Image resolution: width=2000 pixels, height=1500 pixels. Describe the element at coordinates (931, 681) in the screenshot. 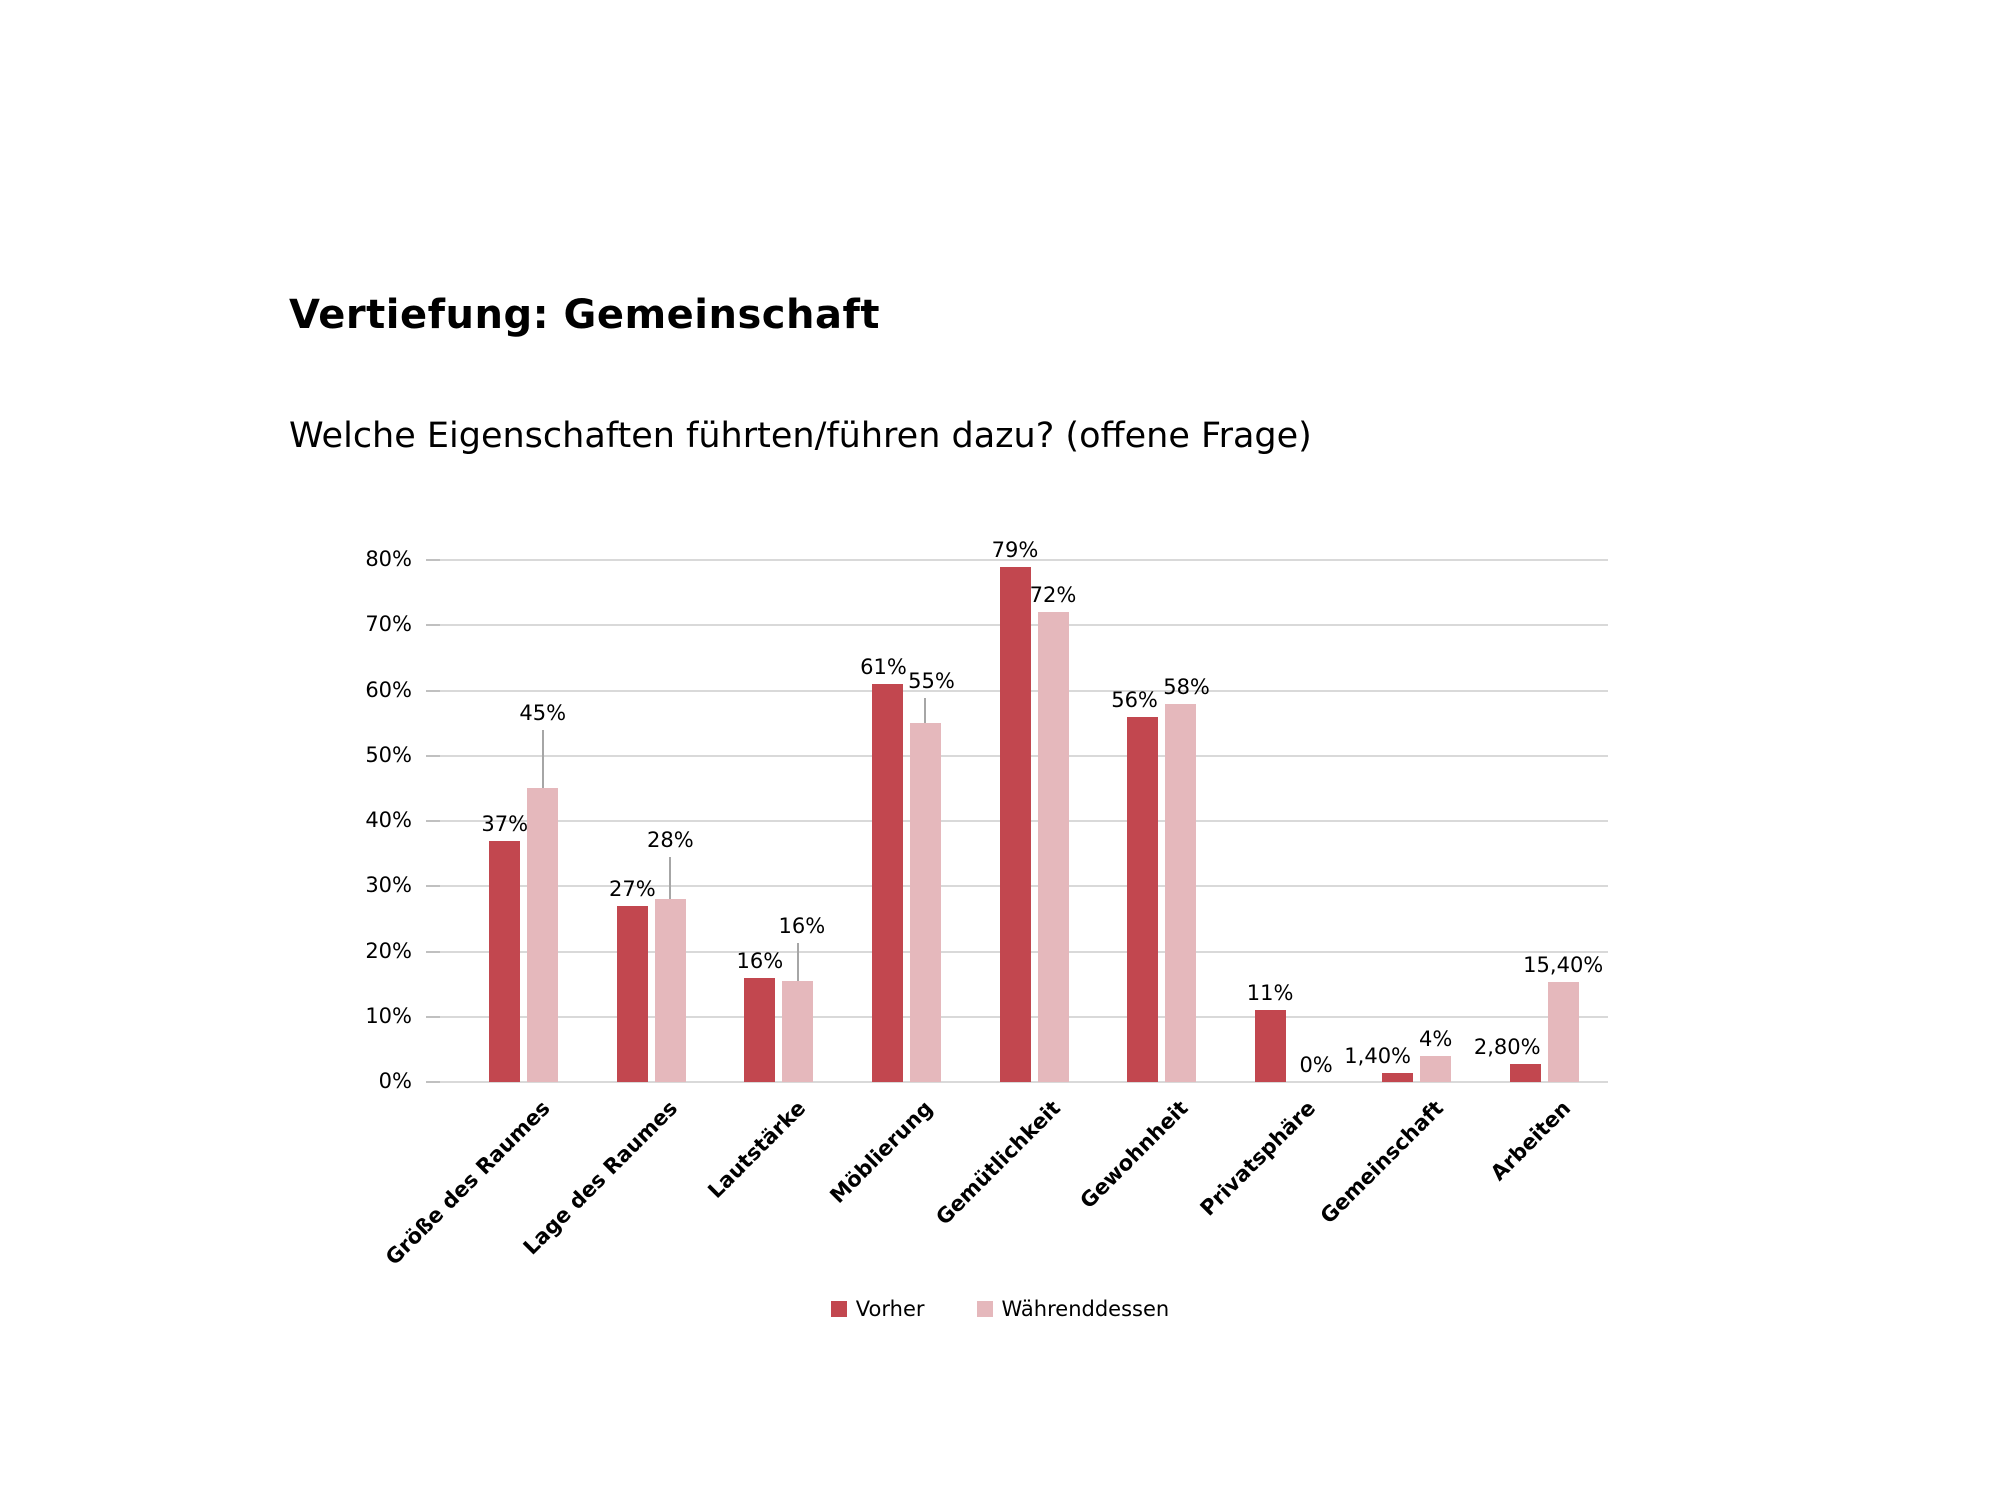

I see `value-label: 55%` at that location.